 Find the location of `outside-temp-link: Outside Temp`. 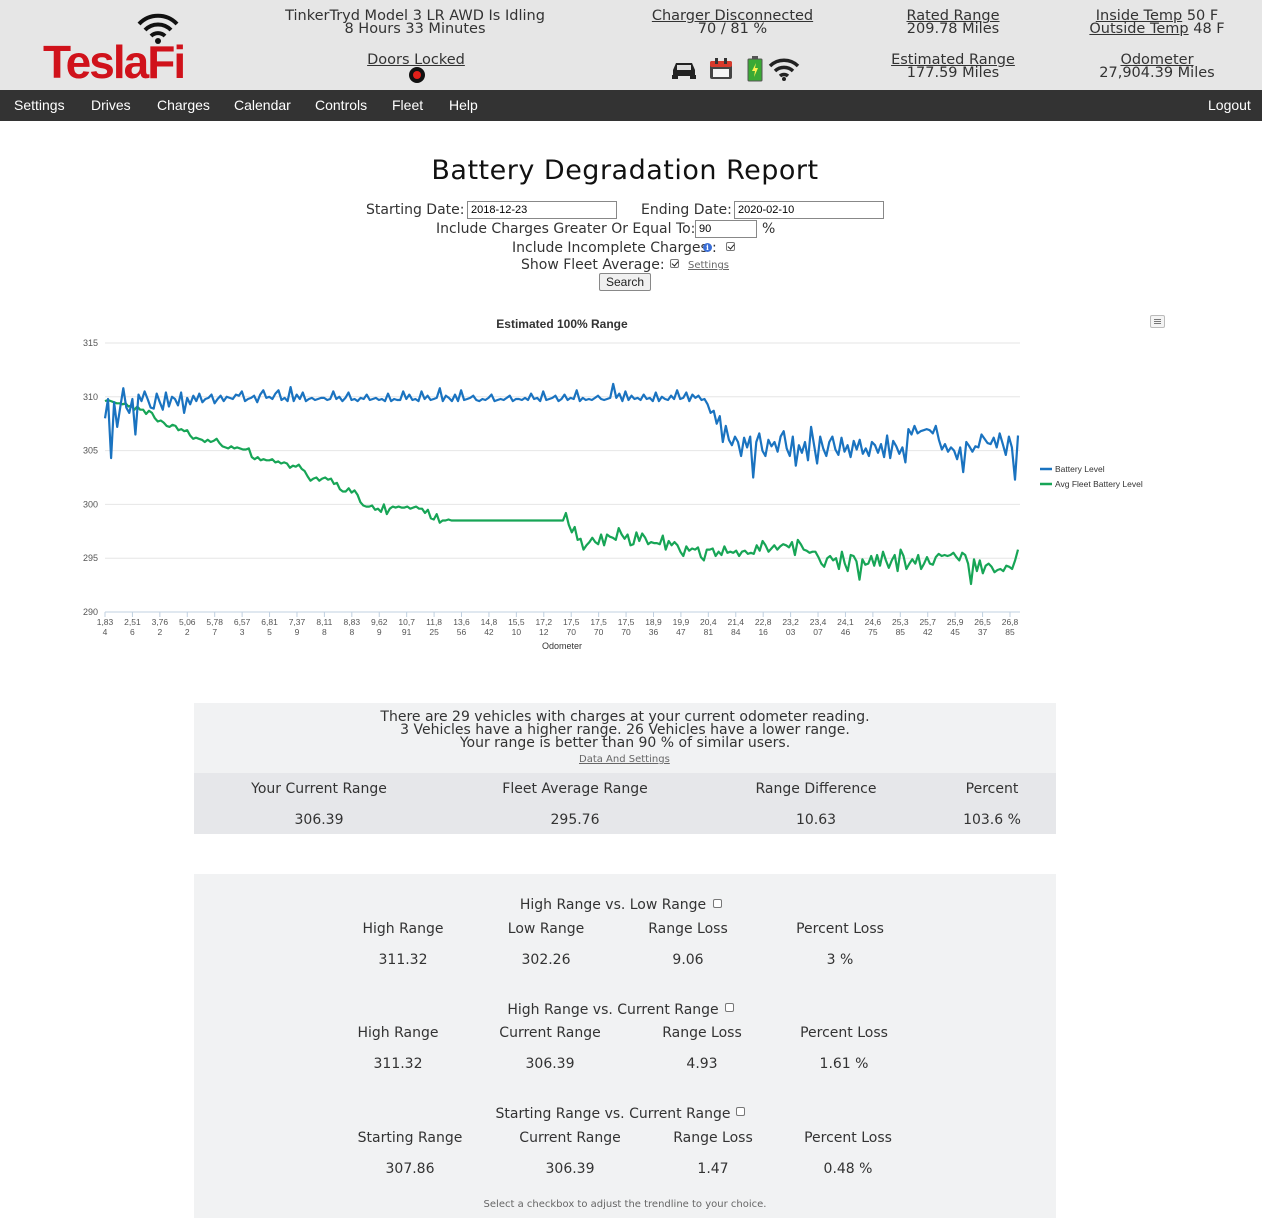

outside-temp-link: Outside Temp is located at coordinates (1139, 29).